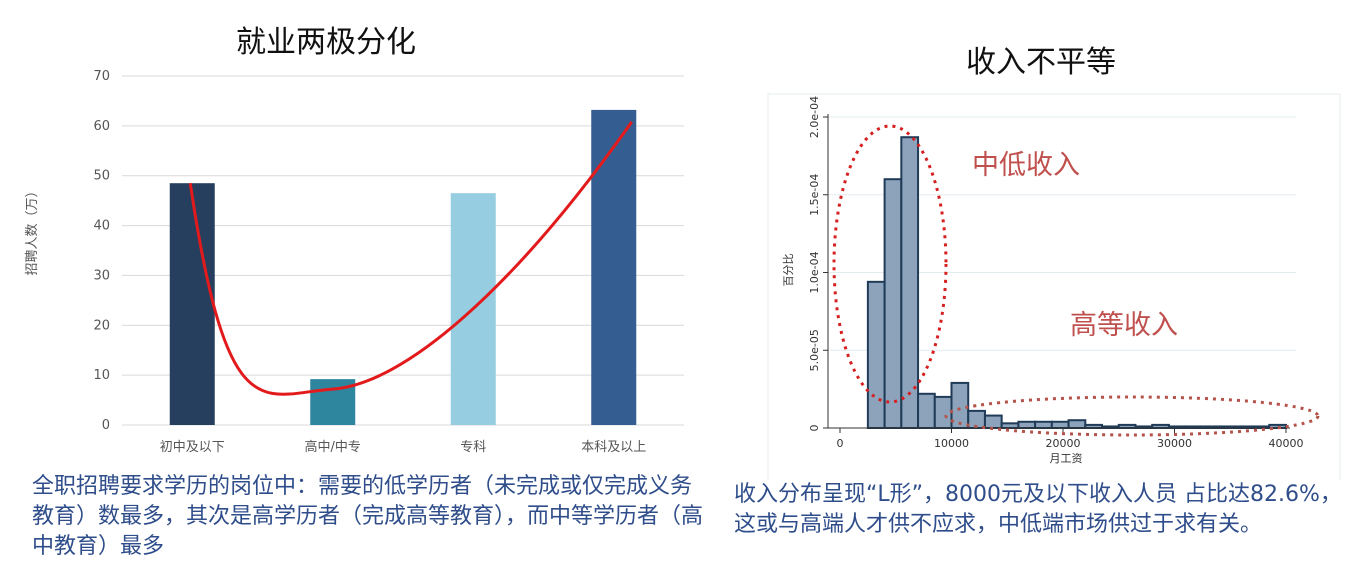 Image resolution: width=1352 pixels, height=573 pixels. I want to click on right-x-tick: 10000, so click(951, 443).